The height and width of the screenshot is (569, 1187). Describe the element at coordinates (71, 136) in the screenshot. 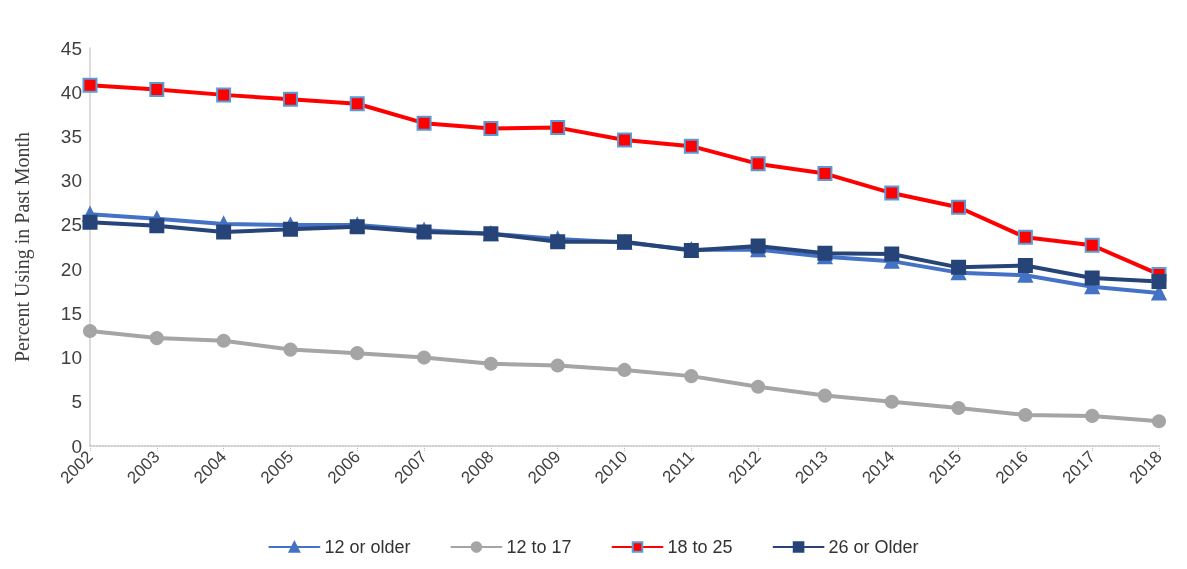

I see `y-tick-label: 35` at that location.